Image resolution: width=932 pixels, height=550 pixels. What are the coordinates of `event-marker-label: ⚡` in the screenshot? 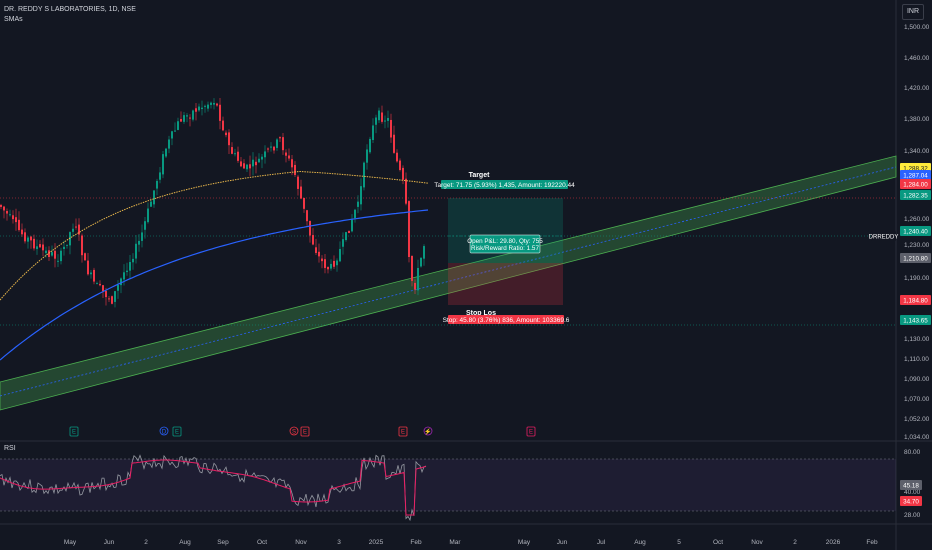 It's located at (427, 432).